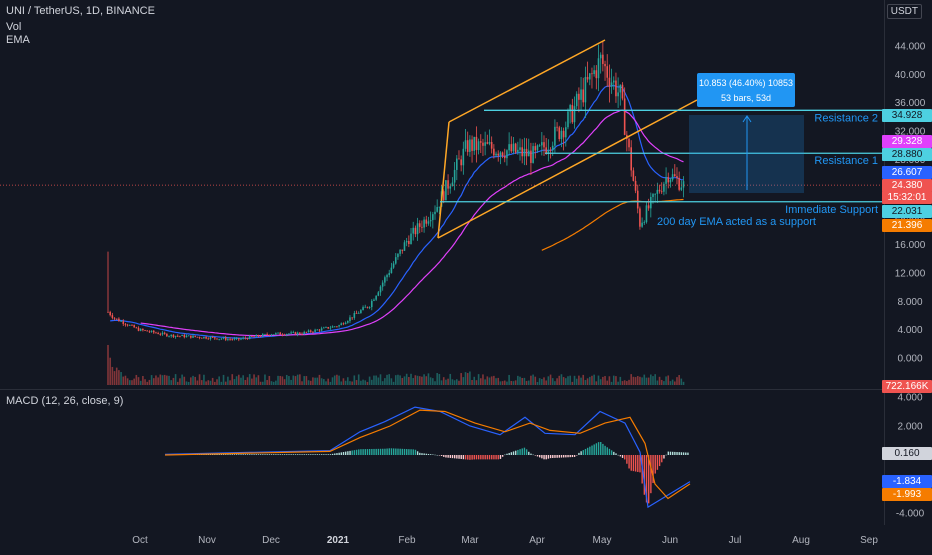 The height and width of the screenshot is (555, 932). Describe the element at coordinates (14, 27) in the screenshot. I see `volume-legend: Vol` at that location.